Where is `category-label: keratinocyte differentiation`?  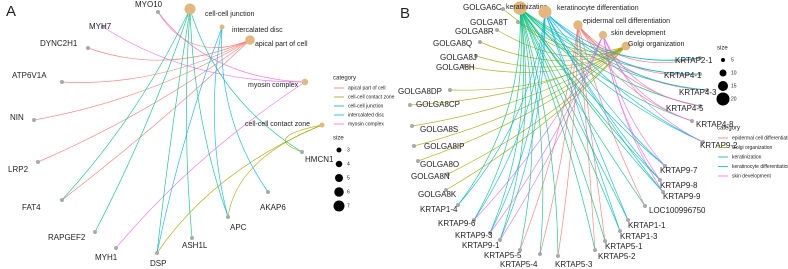 category-label: keratinocyte differentiation is located at coordinates (598, 8).